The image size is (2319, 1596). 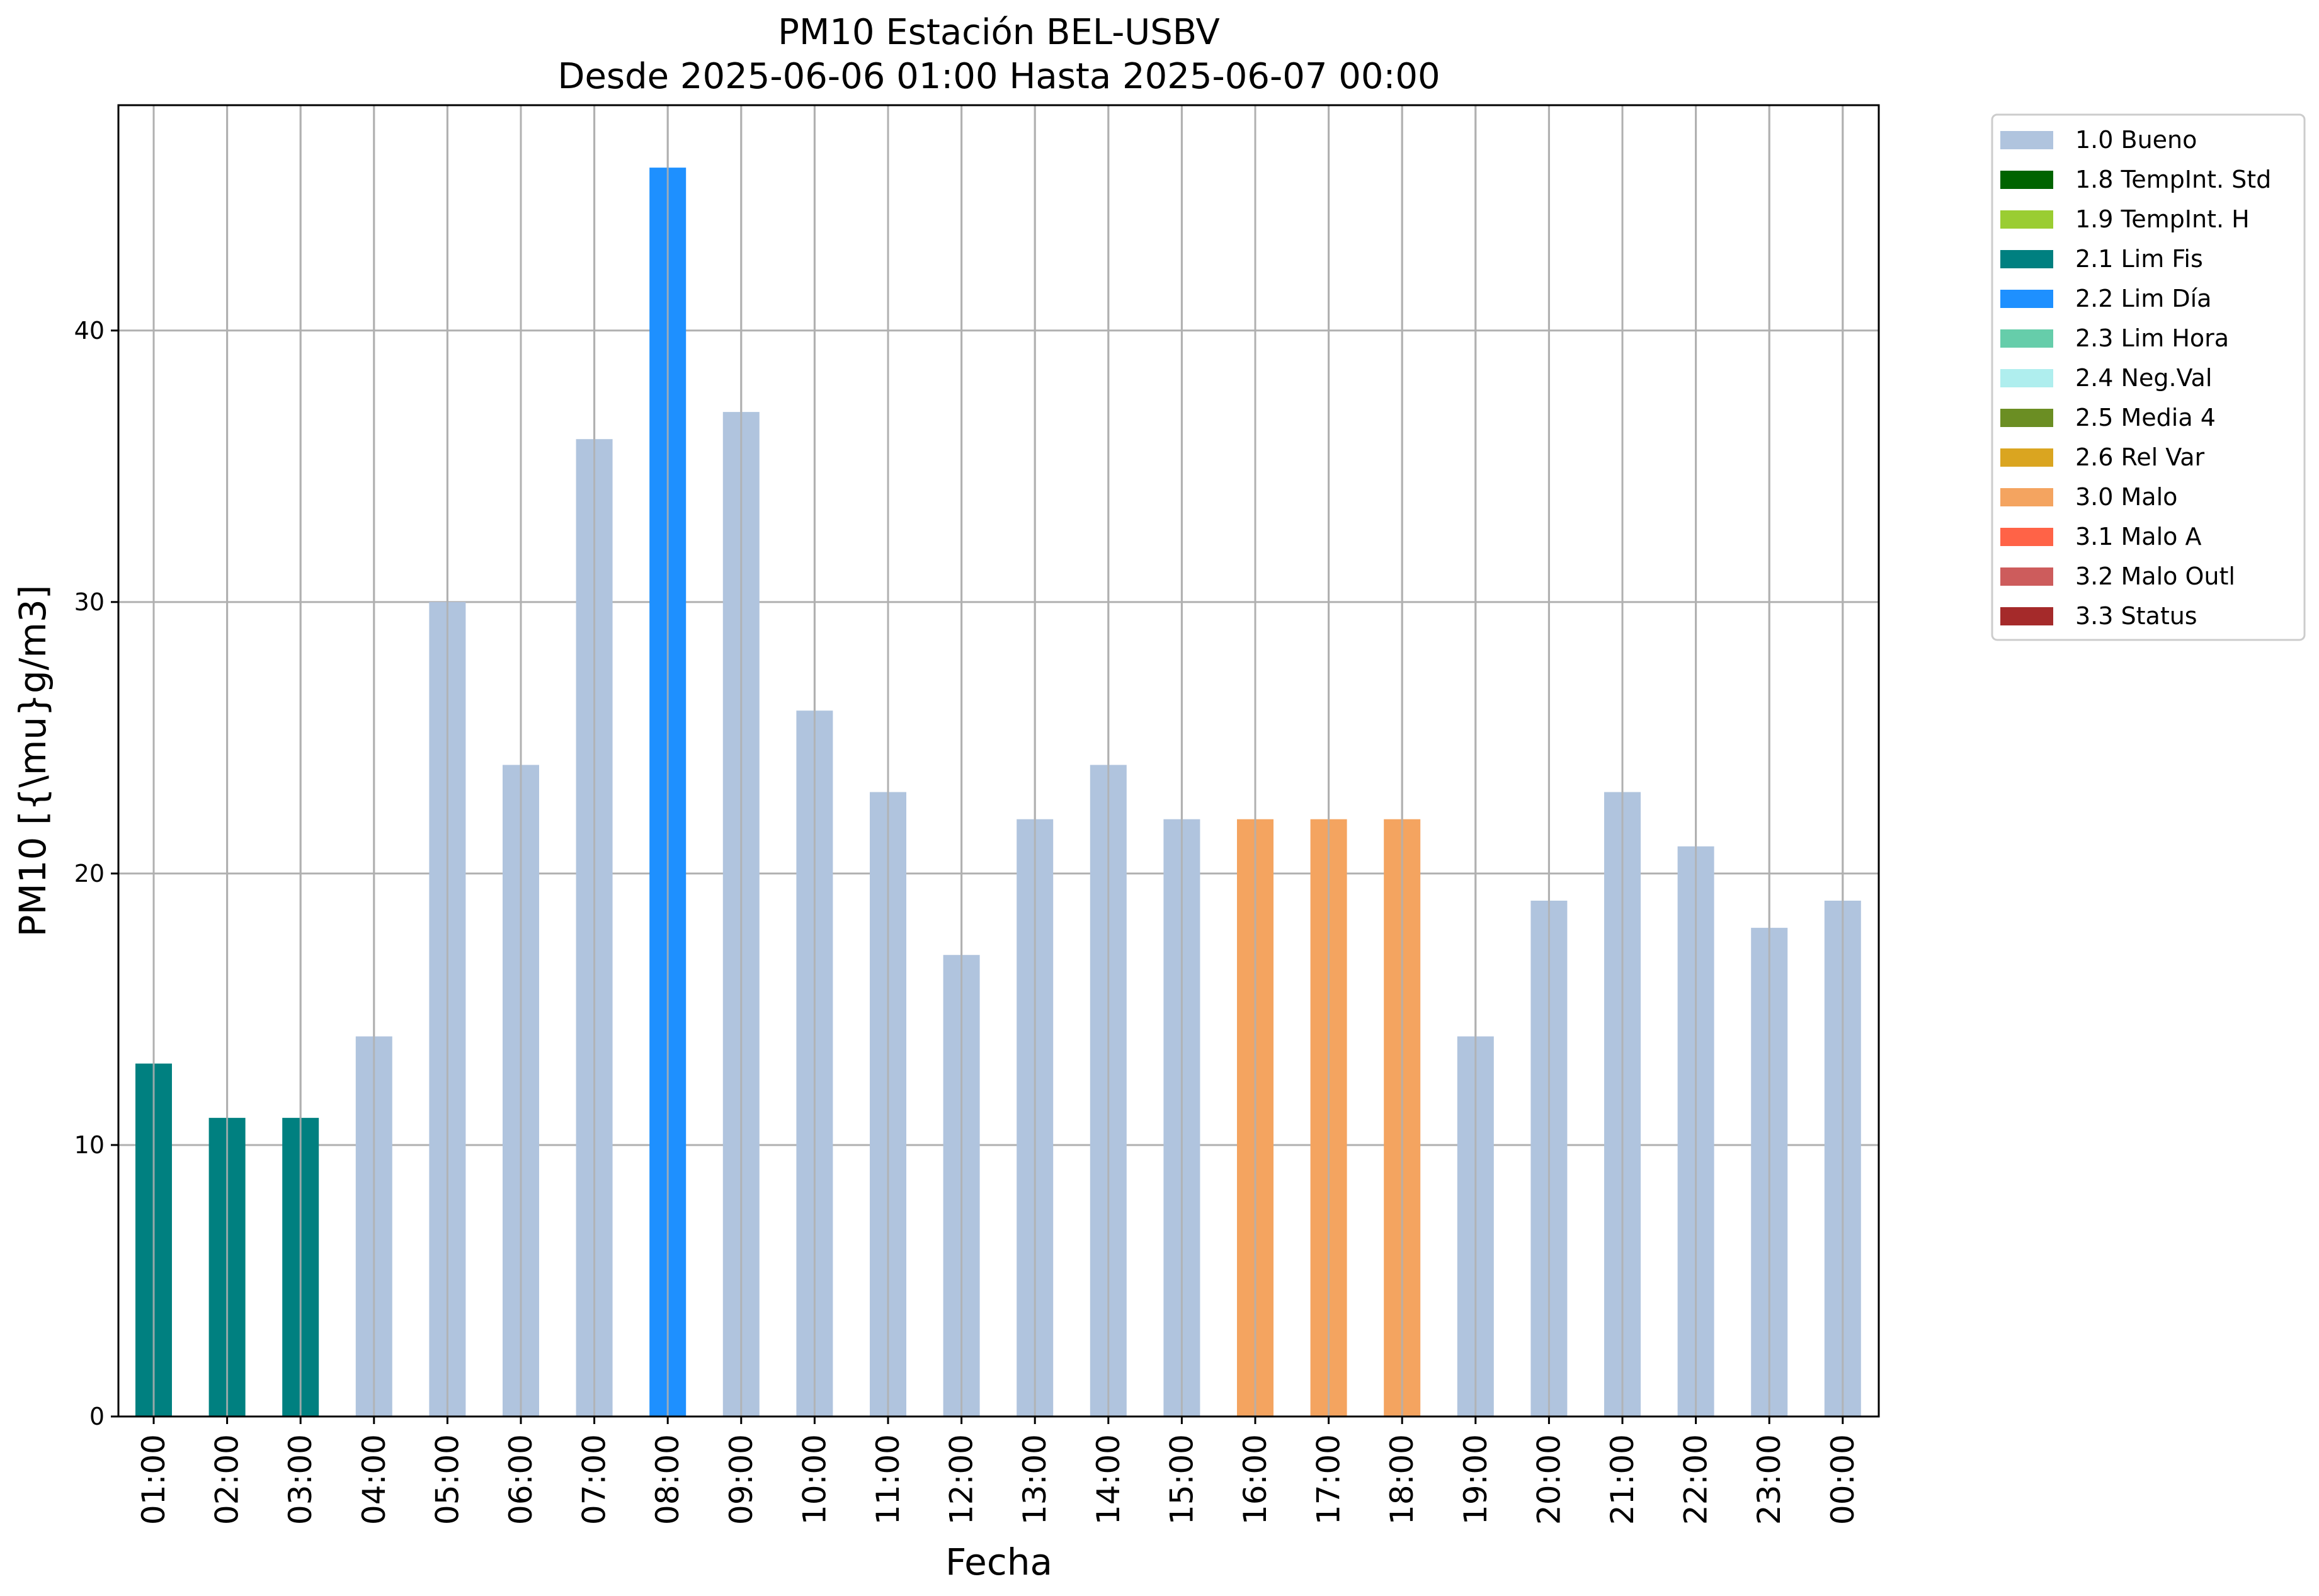 I want to click on legend-label: 2.1 Lim Fis, so click(x=2139, y=259).